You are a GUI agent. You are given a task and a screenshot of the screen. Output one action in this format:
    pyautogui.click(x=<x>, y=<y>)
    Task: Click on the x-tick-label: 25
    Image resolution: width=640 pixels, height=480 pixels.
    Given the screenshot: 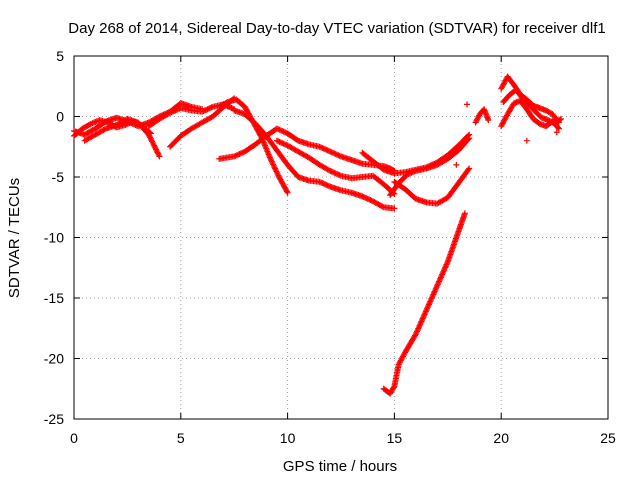 What is the action you would take?
    pyautogui.click(x=608, y=438)
    